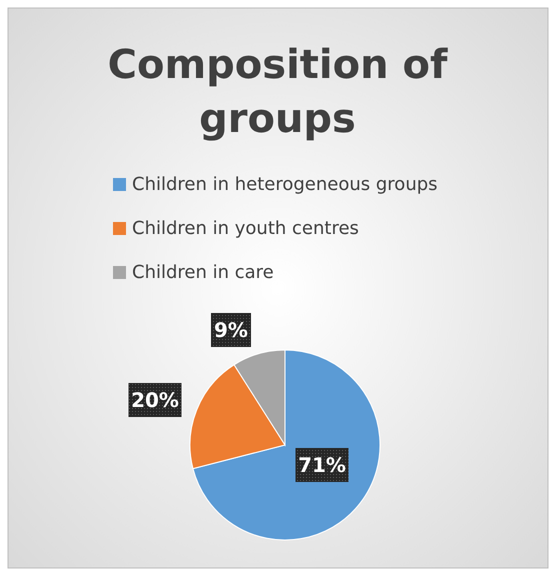 The image size is (555, 579). What do you see at coordinates (203, 272) in the screenshot?
I see `legend-label: Children in care` at bounding box center [203, 272].